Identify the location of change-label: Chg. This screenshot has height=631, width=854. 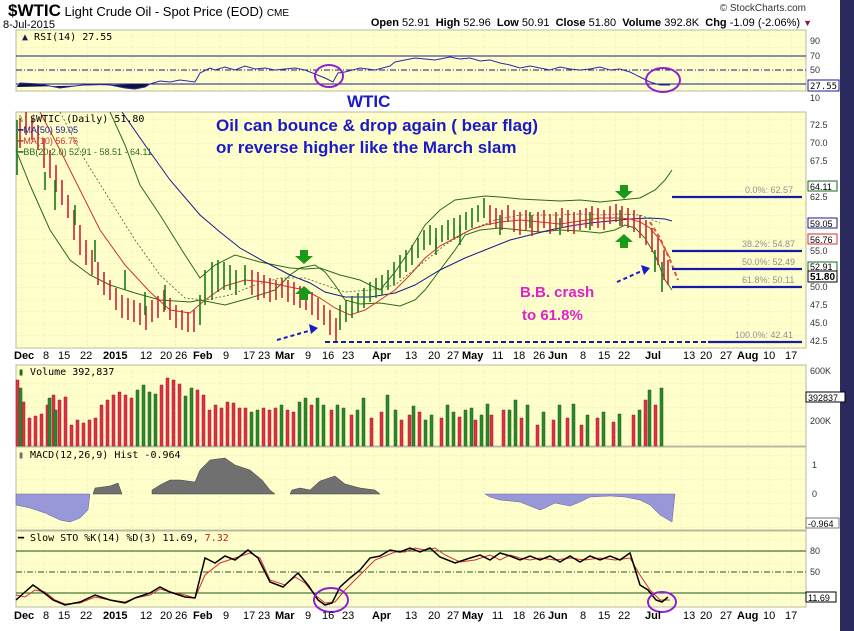
(716, 23).